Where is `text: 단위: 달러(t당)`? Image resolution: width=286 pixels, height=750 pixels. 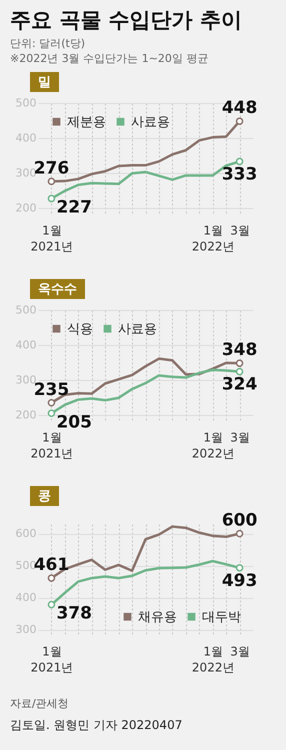 text: 단위: 달러(t당) is located at coordinates (48, 43).